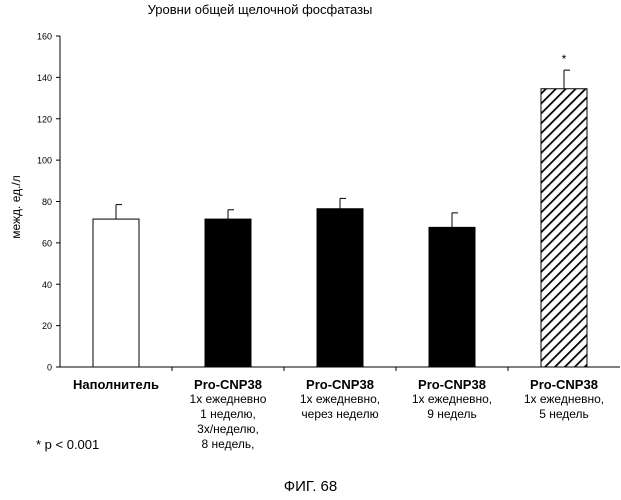 The image size is (621, 500). Describe the element at coordinates (564, 414) in the screenshot. I see `category-sub-label: 5 недель` at that location.